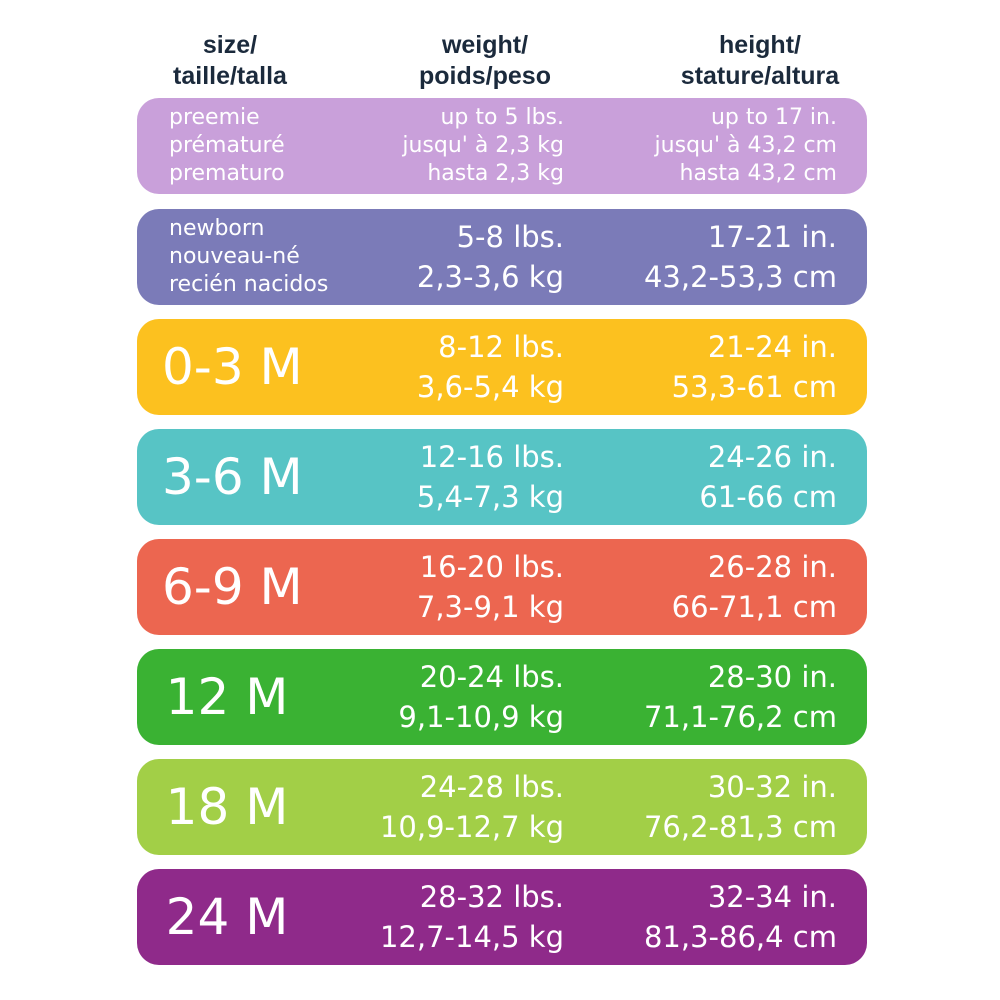 This screenshot has height=1000, width=1000. I want to click on size-cell: 3-6 M, so click(277, 477).